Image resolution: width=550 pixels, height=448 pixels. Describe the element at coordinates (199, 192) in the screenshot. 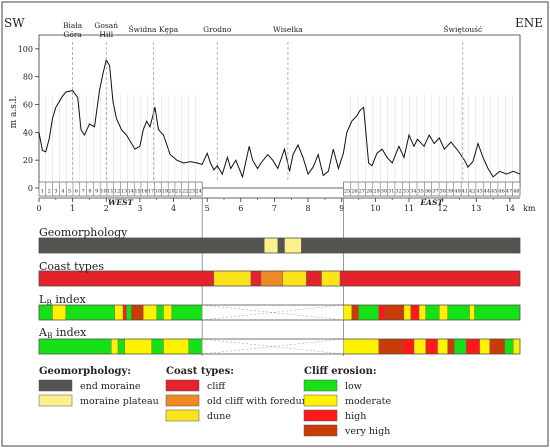

I see `section-number: 24` at that location.